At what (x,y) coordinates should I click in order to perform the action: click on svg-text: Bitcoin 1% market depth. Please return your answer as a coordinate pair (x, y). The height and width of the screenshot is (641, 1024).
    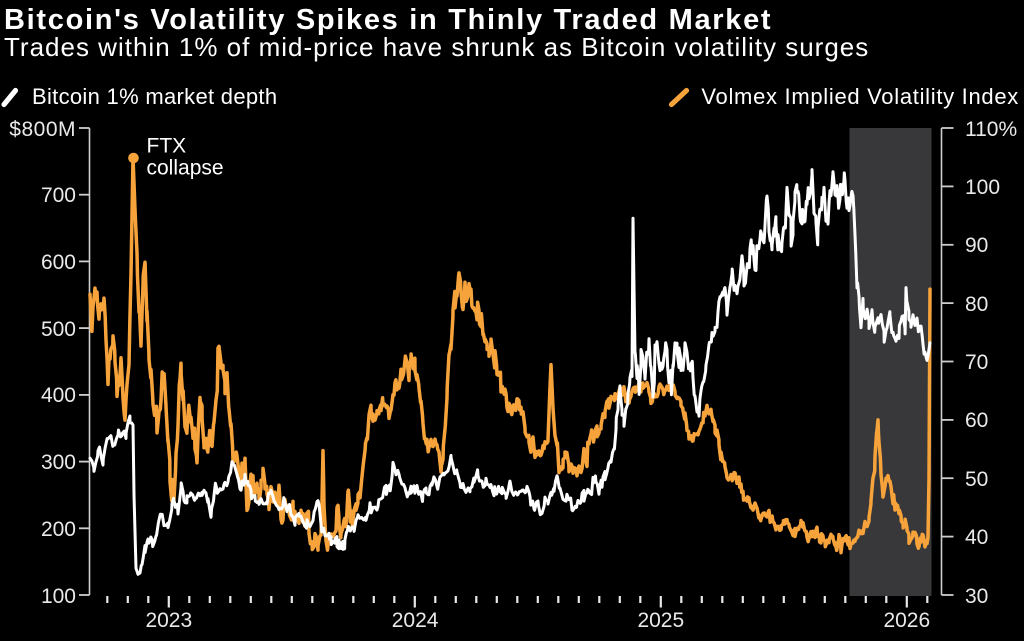
    Looking at the image, I should click on (154, 96).